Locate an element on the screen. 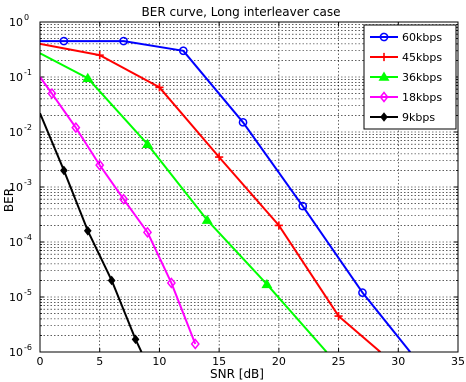 The height and width of the screenshot is (382, 466). y-tick-exponent: -1 is located at coordinates (28, 72).